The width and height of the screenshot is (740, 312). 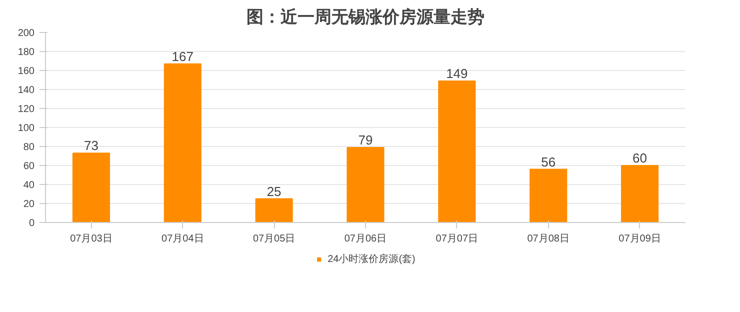 I want to click on y-tick-label: 100, so click(x=26, y=128).